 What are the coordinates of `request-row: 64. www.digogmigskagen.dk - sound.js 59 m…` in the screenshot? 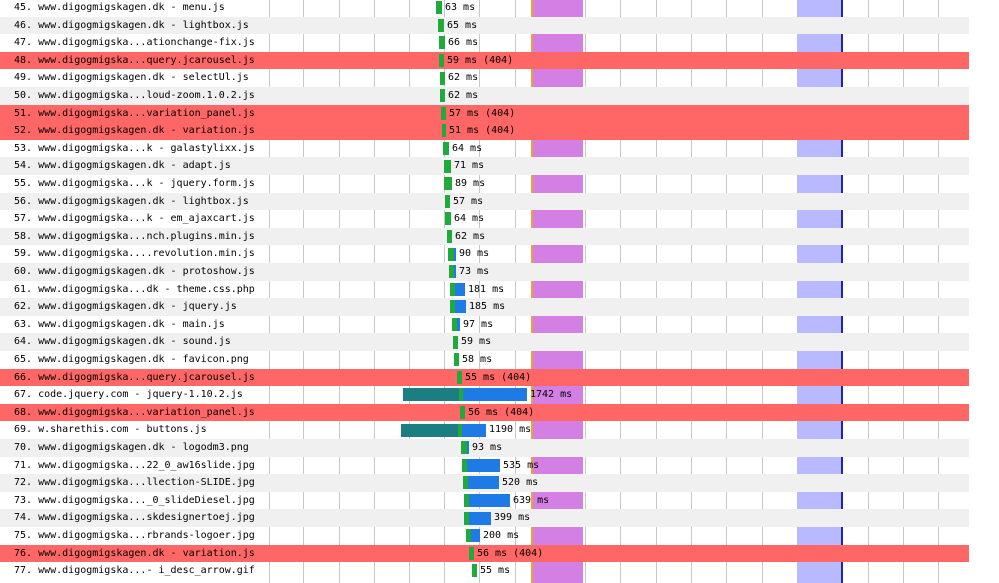 It's located at (484, 342).